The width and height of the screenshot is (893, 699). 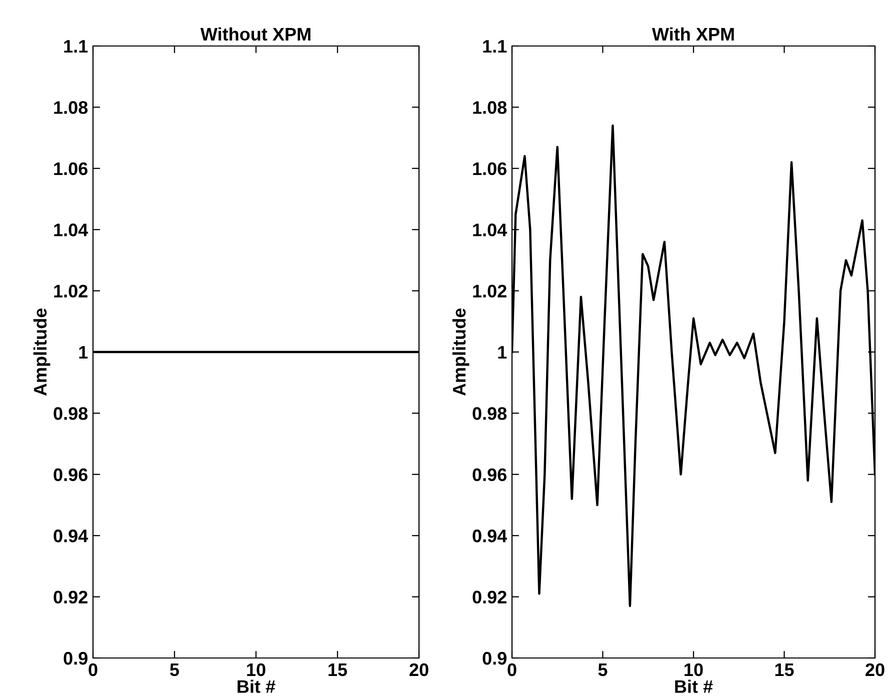 I want to click on chart-title: With XPM, so click(x=693, y=34).